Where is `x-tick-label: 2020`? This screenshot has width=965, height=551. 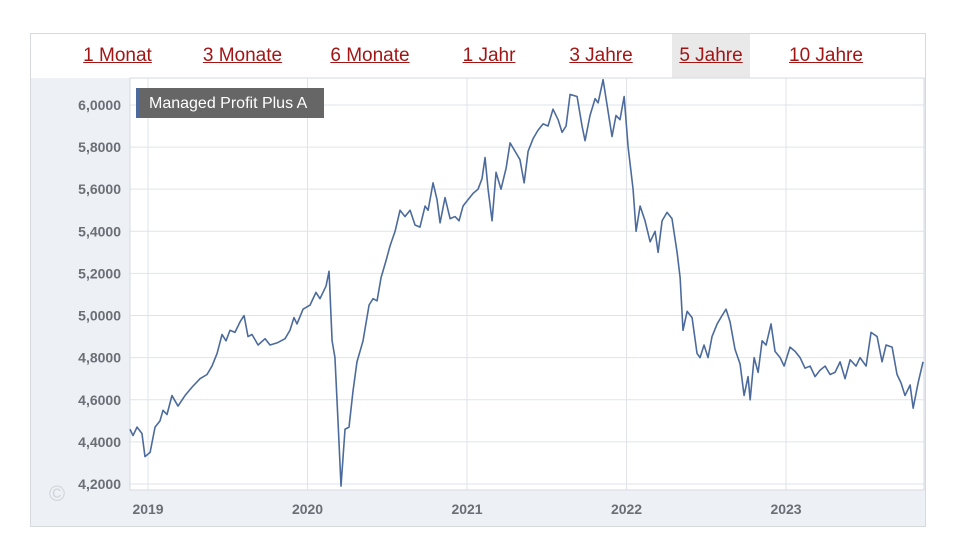
x-tick-label: 2020 is located at coordinates (307, 509).